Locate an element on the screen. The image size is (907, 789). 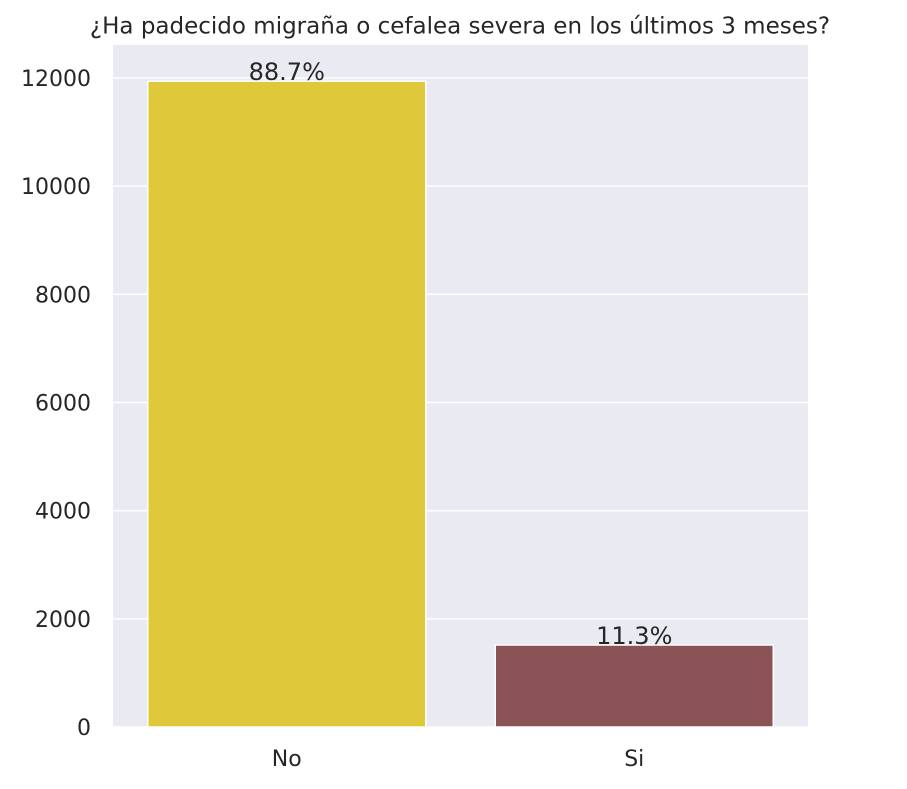
bar is located at coordinates (634, 686).